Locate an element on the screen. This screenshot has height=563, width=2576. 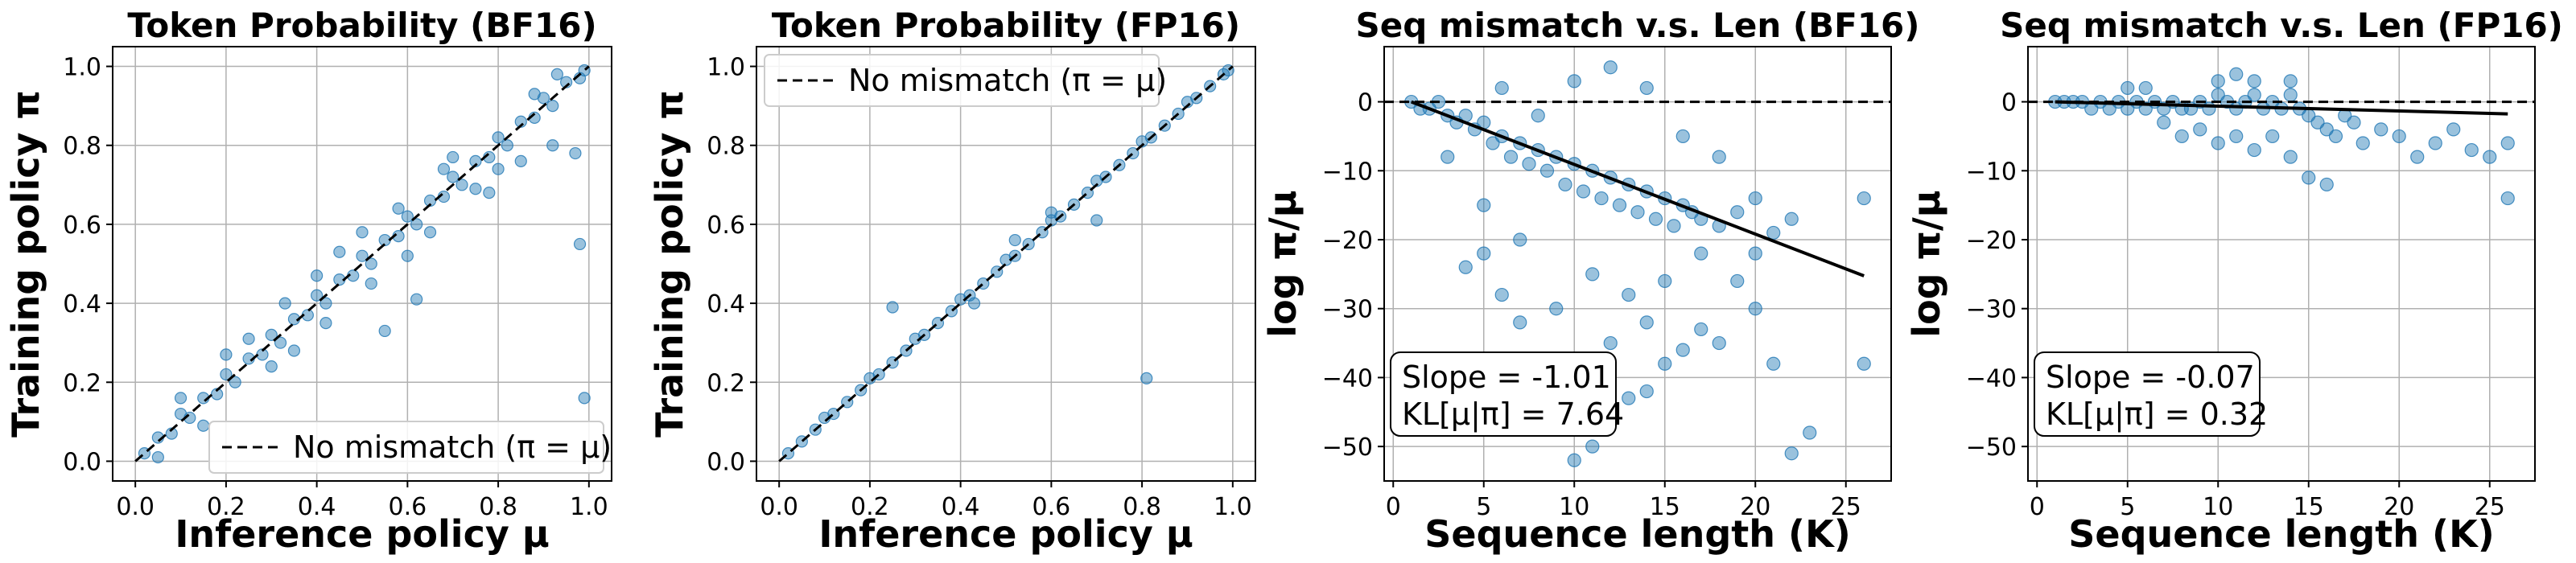
y-tick-label: −30 is located at coordinates (1347, 310).